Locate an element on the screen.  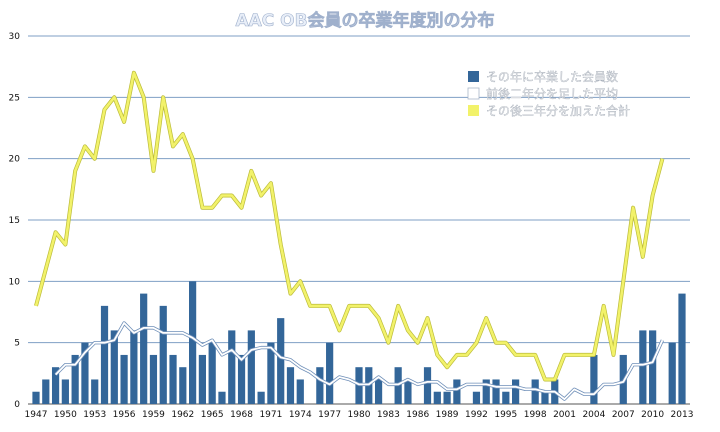
x-tick-label: 1956 is located at coordinates (124, 415).